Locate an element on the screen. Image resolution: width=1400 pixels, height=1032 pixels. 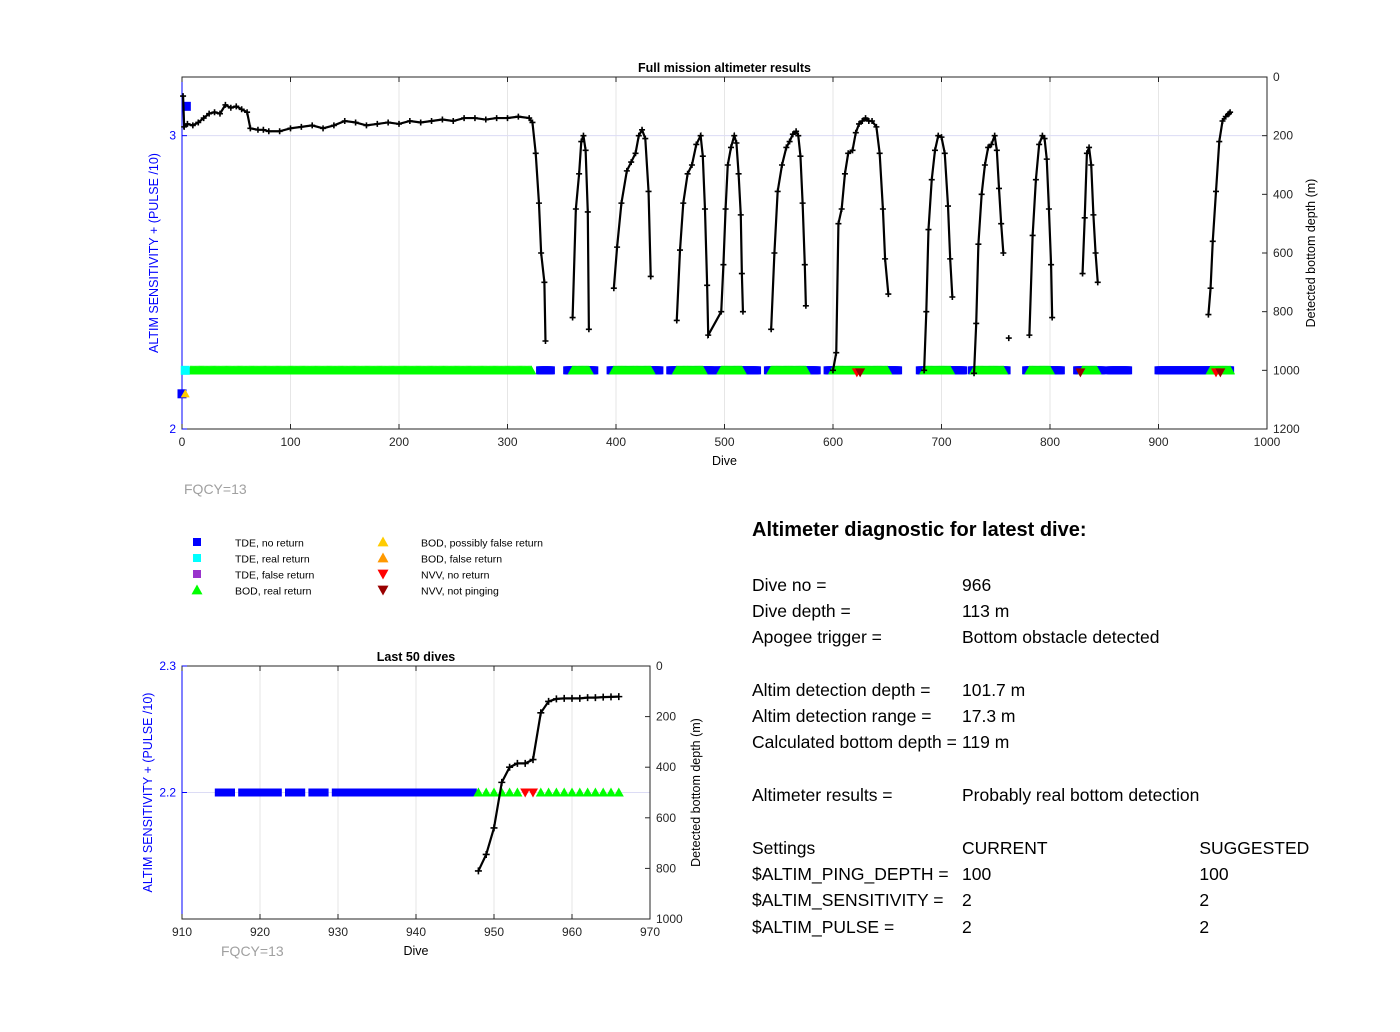
diagnostic-row: Dive depth = 113 m is located at coordinates (1030, 611).